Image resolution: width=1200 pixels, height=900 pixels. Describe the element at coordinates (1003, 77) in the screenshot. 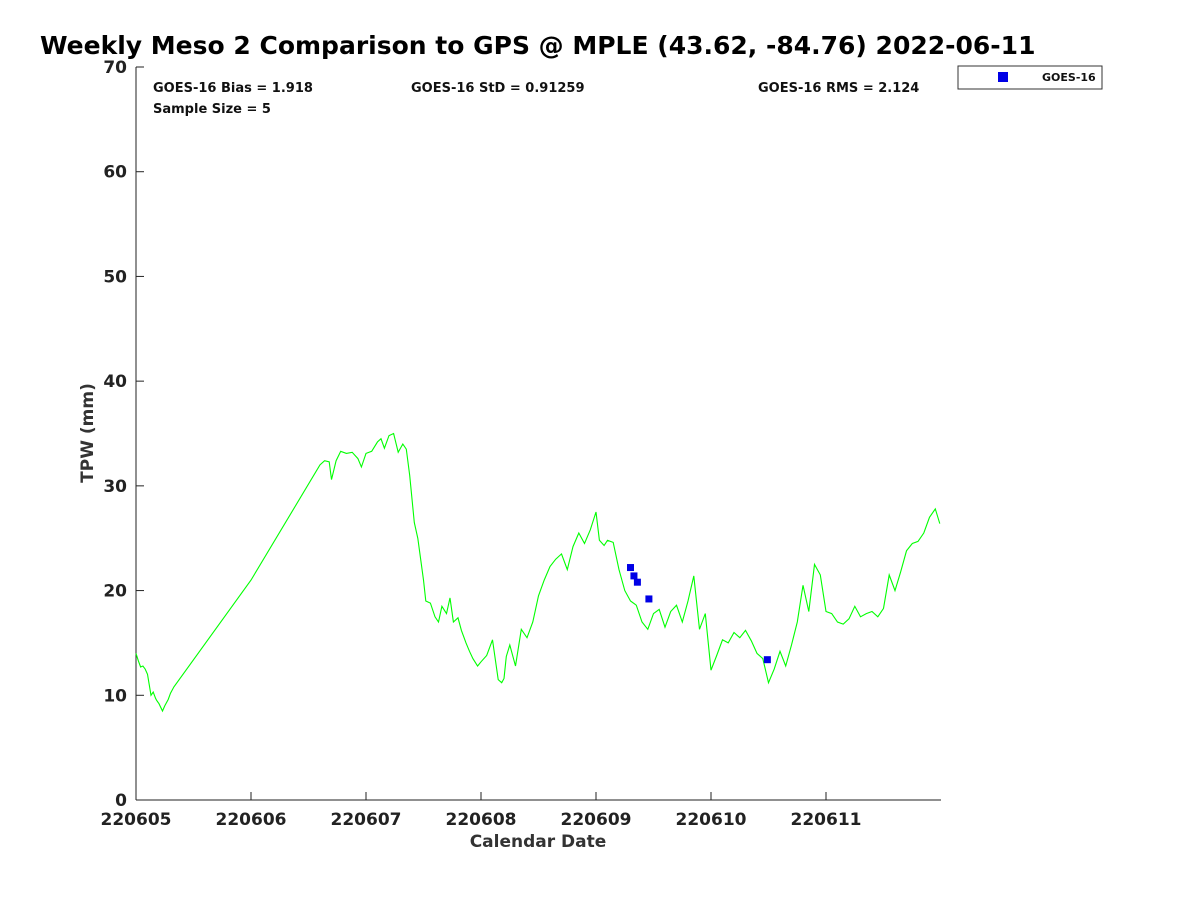

I see `legend-marker-goes16` at that location.